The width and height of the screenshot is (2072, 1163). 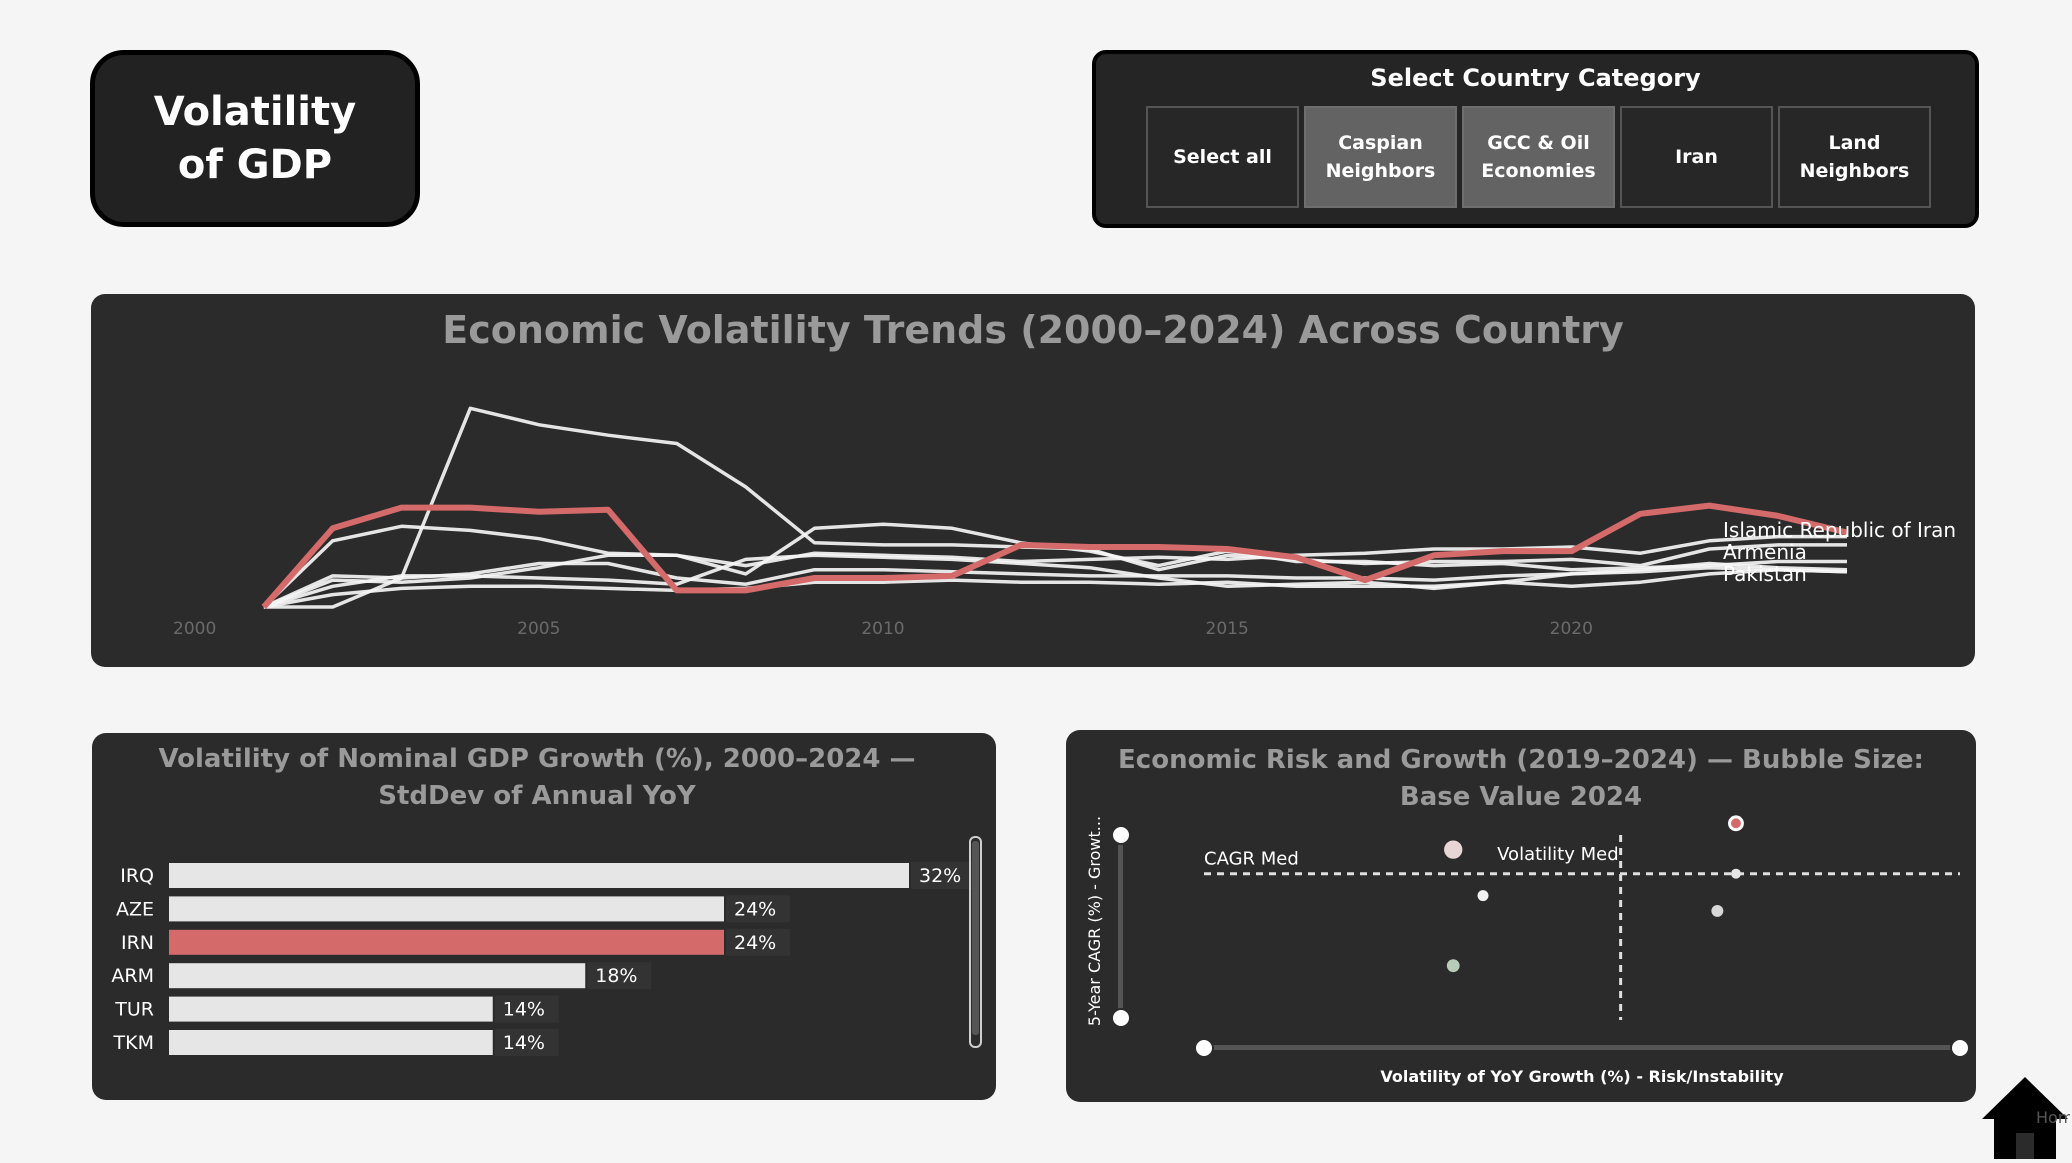 I want to click on bar-category-label: TUR, so click(x=134, y=1010).